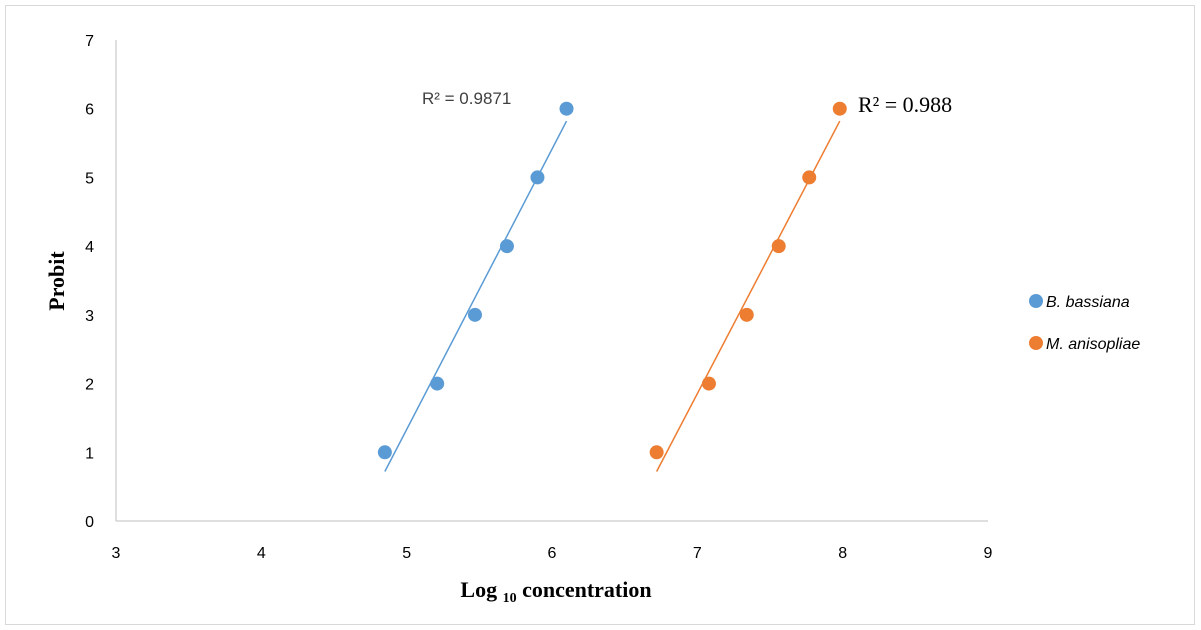  What do you see at coordinates (510, 598) in the screenshot?
I see `x-axis-title-subscript: 10` at bounding box center [510, 598].